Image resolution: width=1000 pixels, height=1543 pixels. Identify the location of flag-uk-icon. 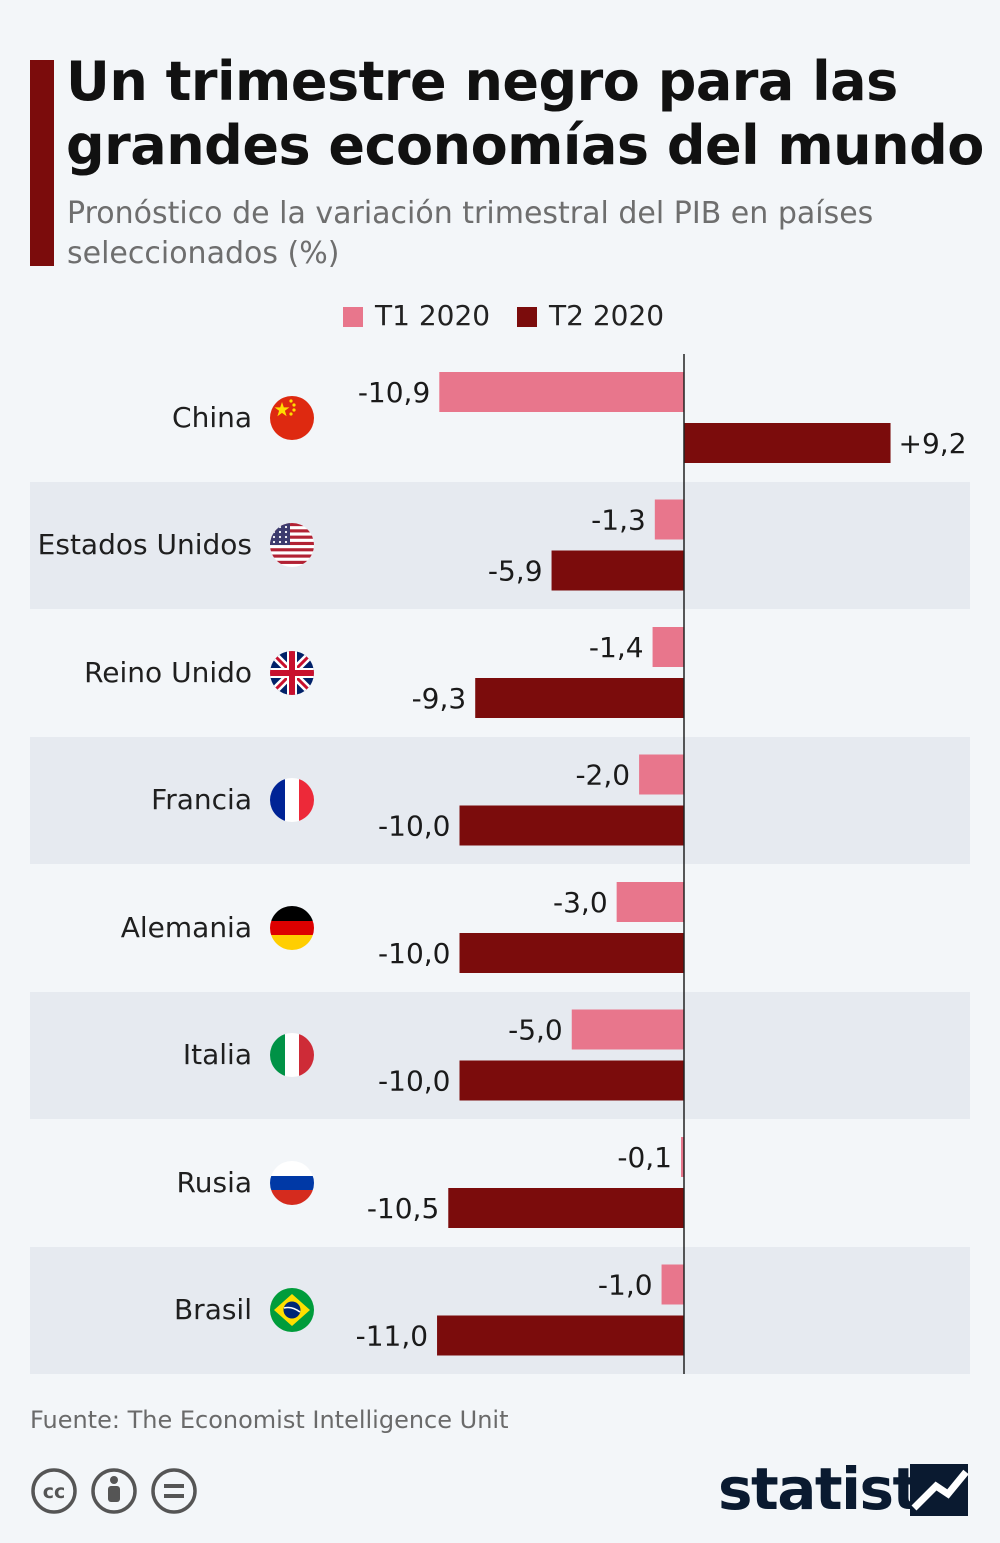
(292, 672).